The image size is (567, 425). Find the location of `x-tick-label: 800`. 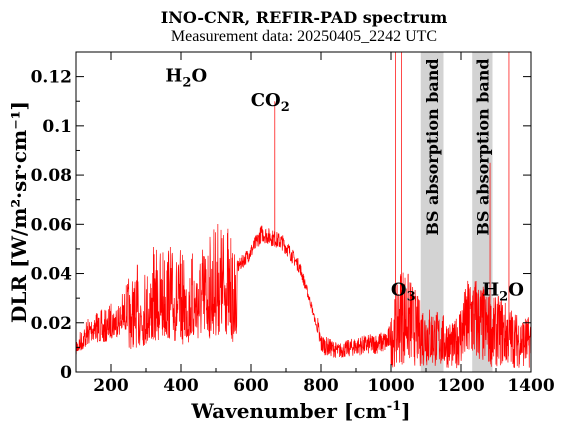

x-tick-label: 800 is located at coordinates (321, 386).